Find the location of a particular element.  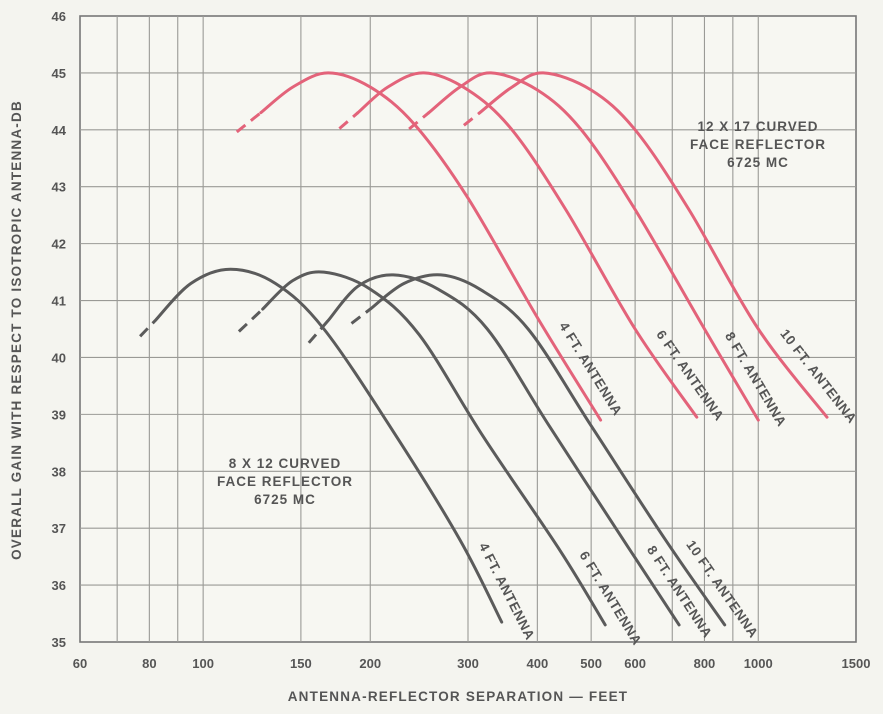

series-dashed-1-8-ft-antenna is located at coordinates (318, 331).